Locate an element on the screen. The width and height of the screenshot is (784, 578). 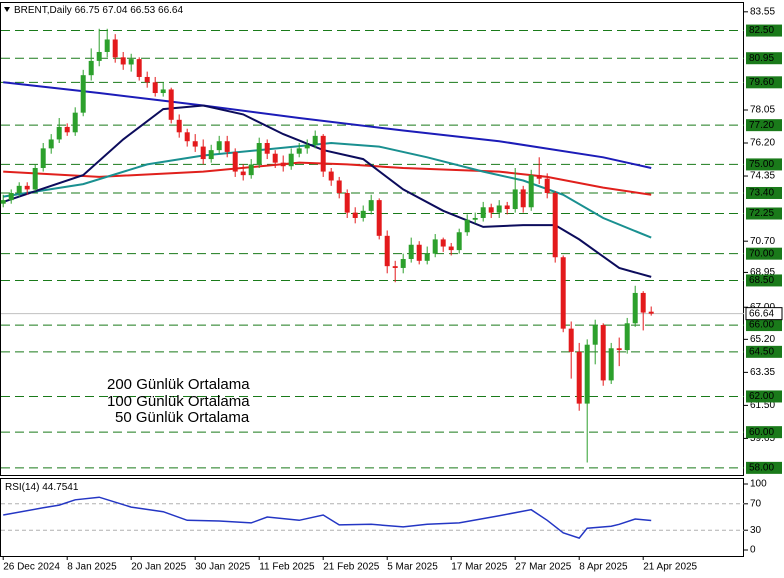
y-tick-label: 0 is located at coordinates (753, 550).